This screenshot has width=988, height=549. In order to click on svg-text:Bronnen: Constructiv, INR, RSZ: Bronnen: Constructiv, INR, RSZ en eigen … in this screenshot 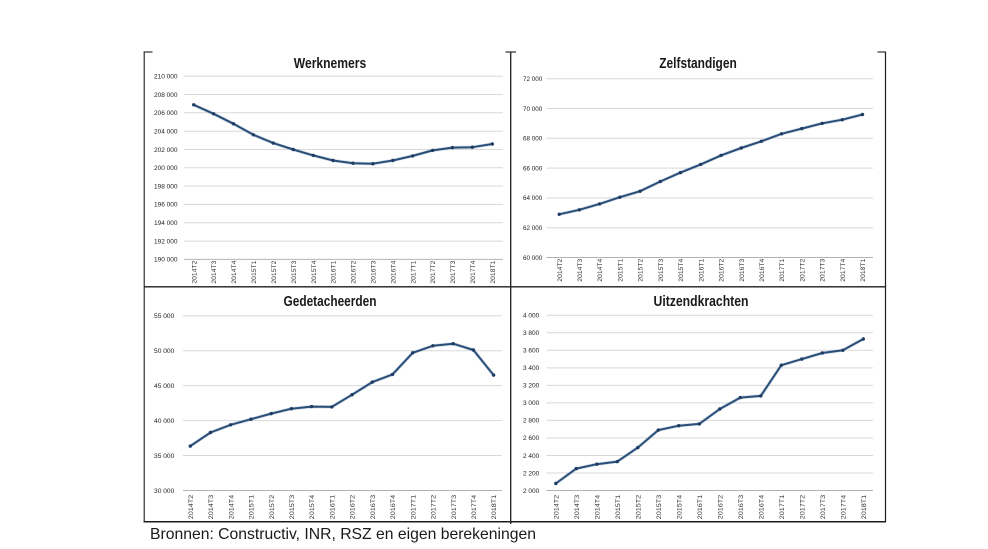, I will do `click(343, 534)`.